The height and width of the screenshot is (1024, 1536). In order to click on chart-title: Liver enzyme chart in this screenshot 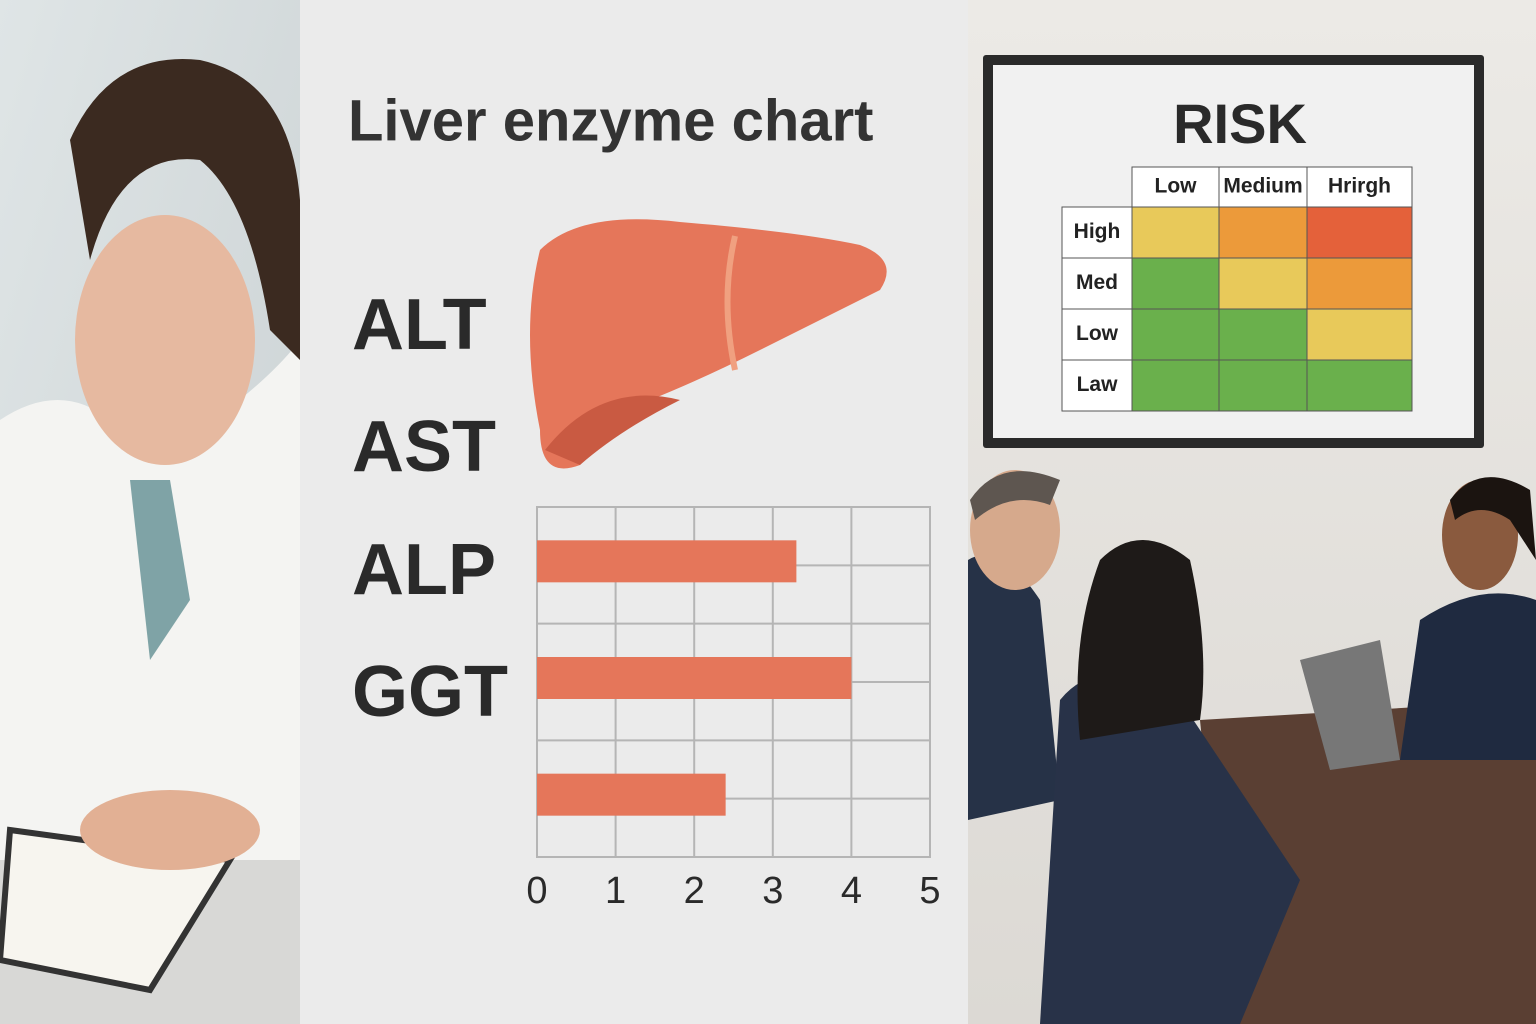, I will do `click(610, 120)`.